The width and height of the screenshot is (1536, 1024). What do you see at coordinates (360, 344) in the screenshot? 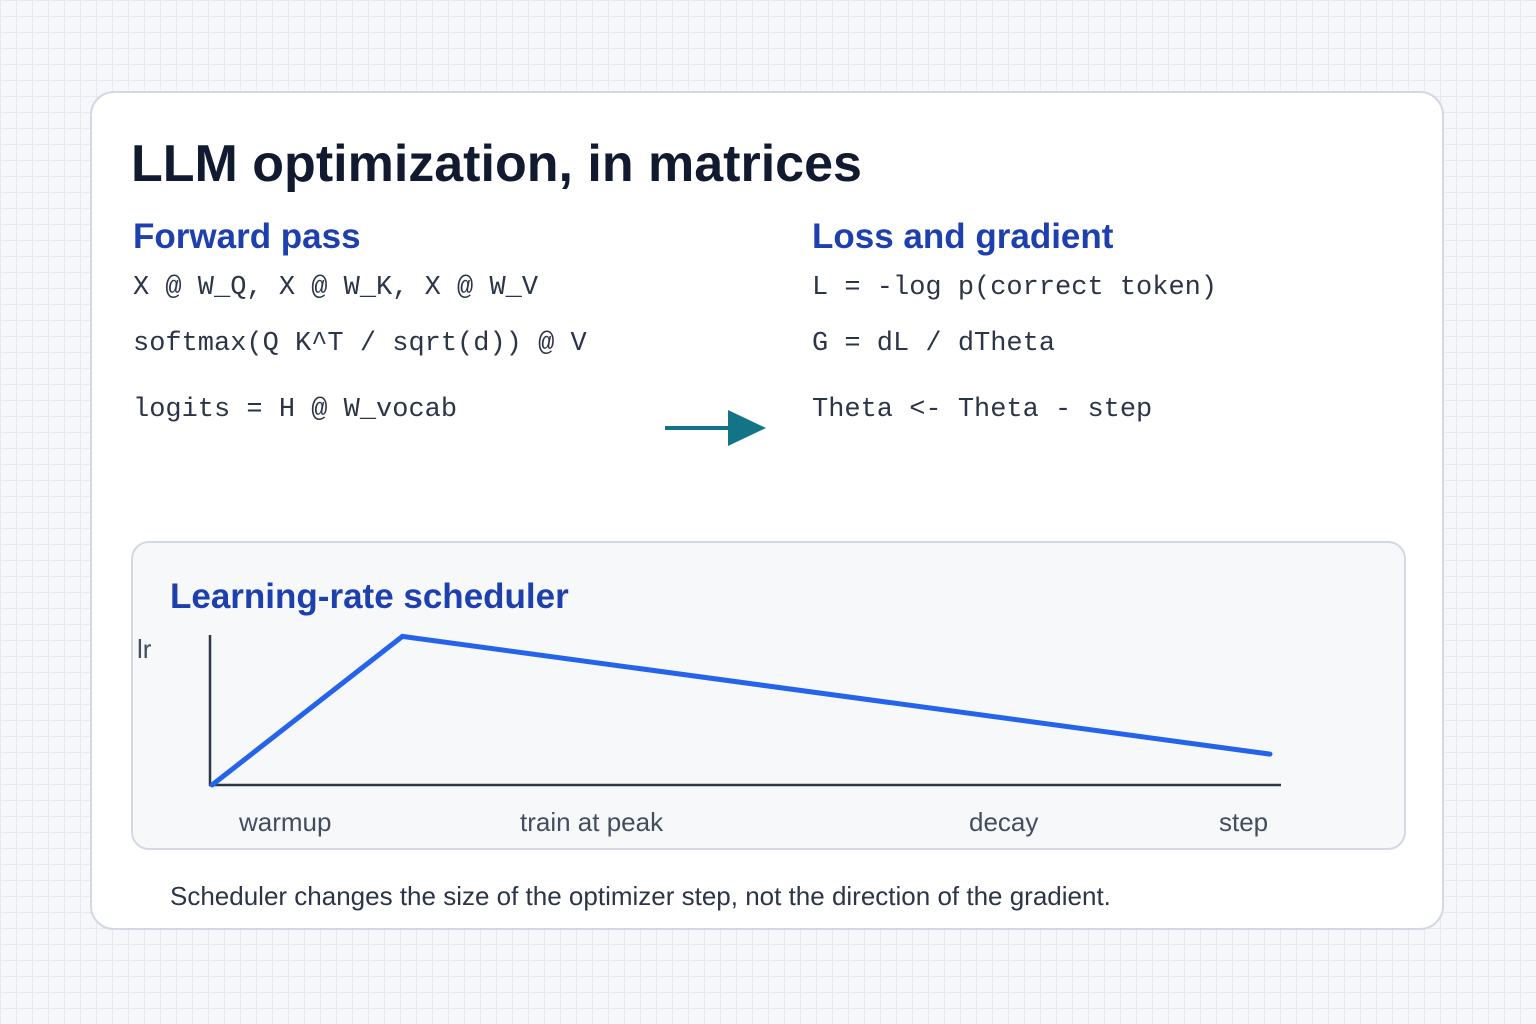
I see `forward-line-2: softmax(Q K^T / sqrt(d)) @ V` at bounding box center [360, 344].